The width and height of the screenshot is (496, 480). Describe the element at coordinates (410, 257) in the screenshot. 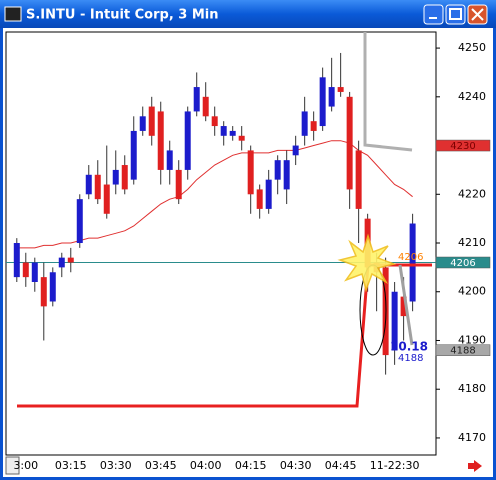

I see `annotation: 4206` at that location.